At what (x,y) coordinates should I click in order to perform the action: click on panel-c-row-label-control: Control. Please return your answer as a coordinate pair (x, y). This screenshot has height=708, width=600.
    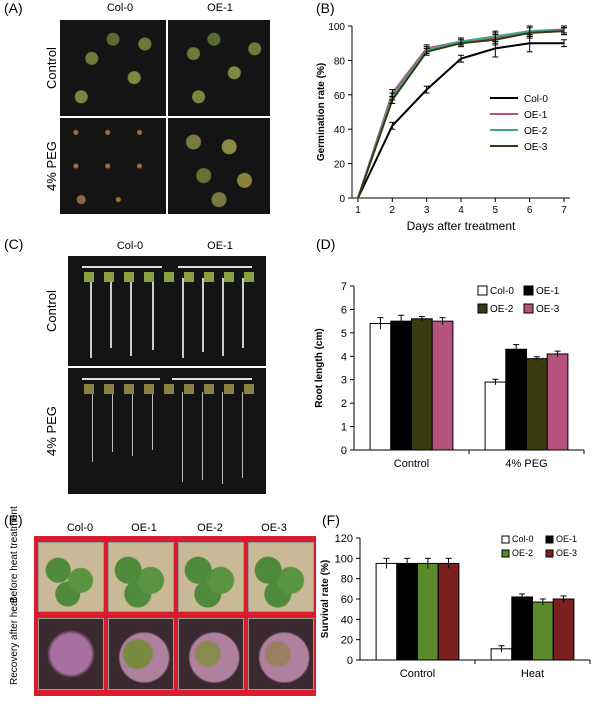
    Looking at the image, I should click on (51, 311).